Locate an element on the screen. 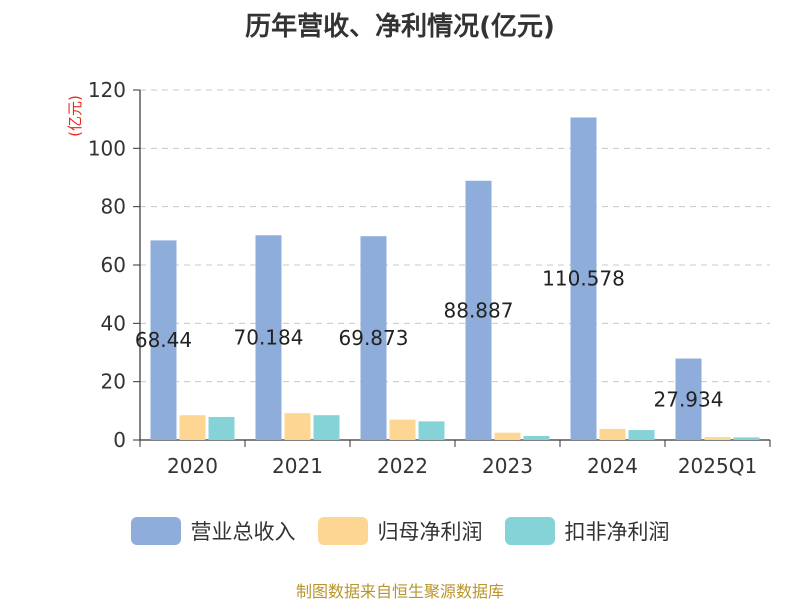  data-label: 110.578 is located at coordinates (583, 279).